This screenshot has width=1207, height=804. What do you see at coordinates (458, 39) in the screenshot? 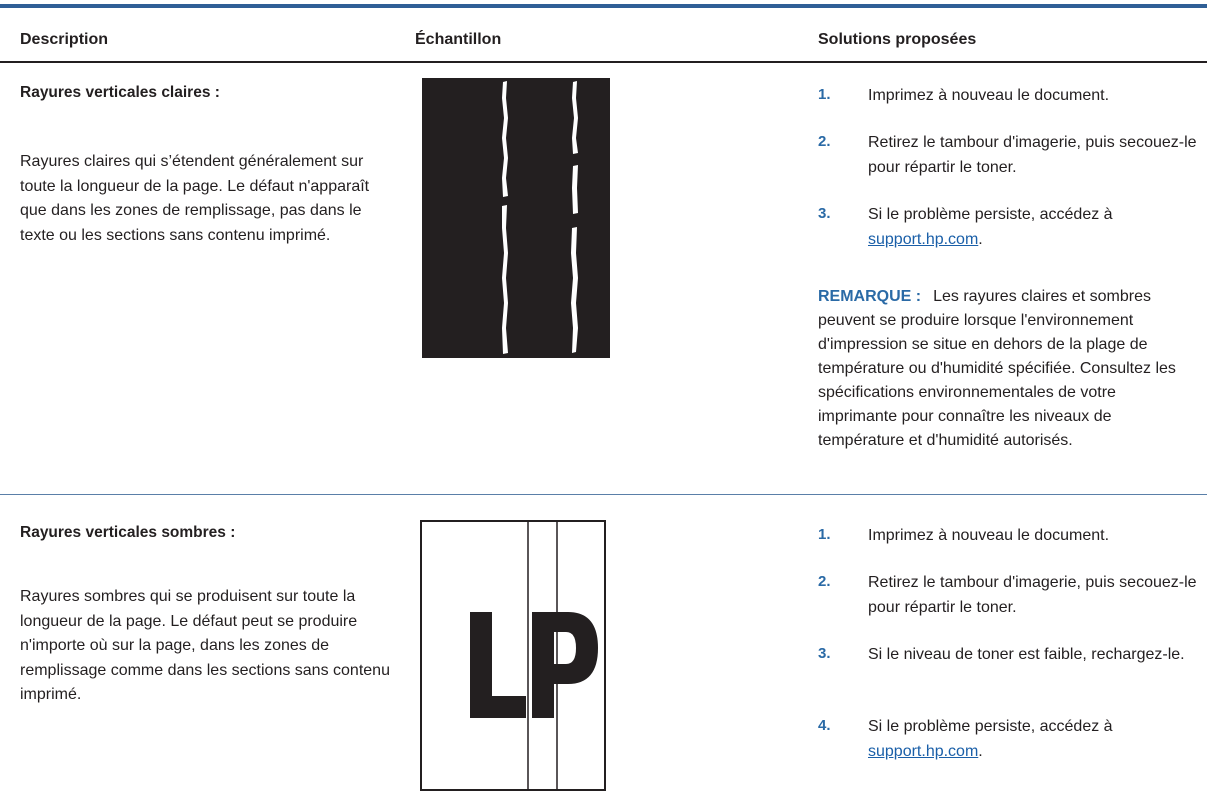
I see `column-header: Échantillon` at bounding box center [458, 39].